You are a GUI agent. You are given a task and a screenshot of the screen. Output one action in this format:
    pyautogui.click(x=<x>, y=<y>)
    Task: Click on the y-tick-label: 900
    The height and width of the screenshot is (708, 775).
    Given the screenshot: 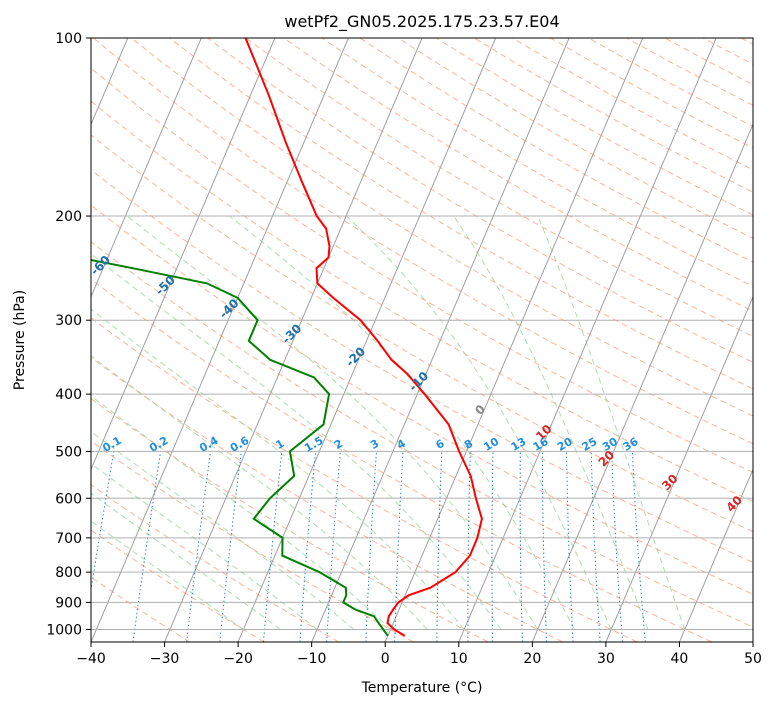 What is the action you would take?
    pyautogui.click(x=68, y=603)
    